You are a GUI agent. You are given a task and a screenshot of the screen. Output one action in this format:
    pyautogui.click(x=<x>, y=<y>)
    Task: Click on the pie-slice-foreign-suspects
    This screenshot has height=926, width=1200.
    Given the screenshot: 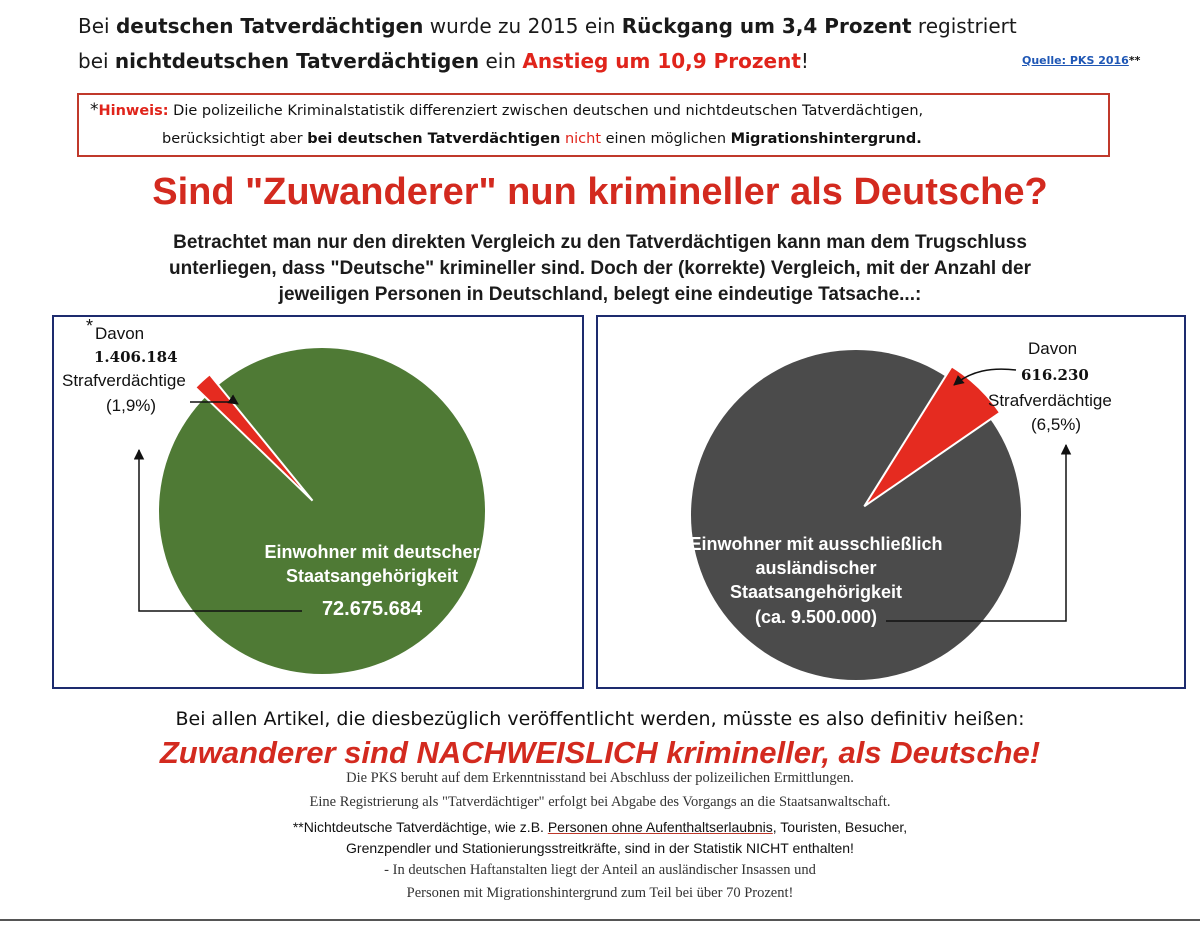 What is the action you would take?
    pyautogui.click(x=932, y=436)
    